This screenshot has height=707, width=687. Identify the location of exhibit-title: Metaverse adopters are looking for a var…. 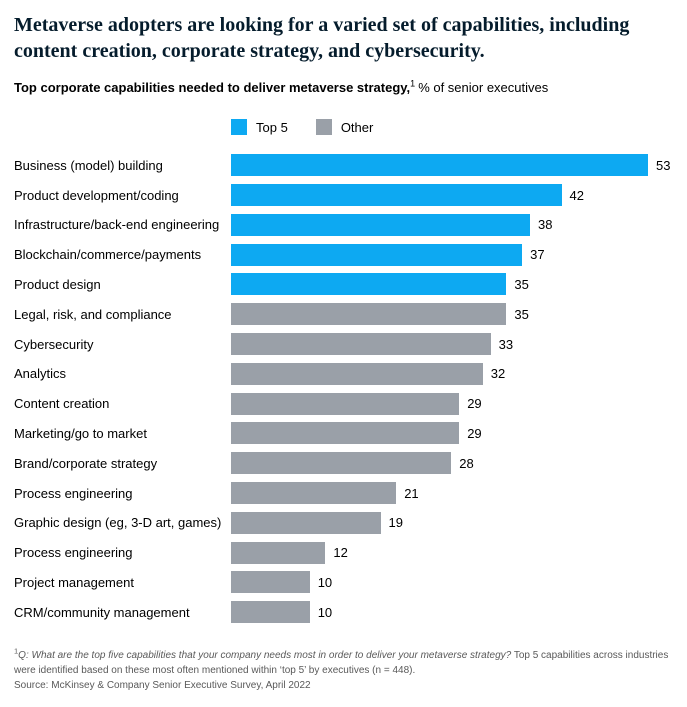
(322, 38).